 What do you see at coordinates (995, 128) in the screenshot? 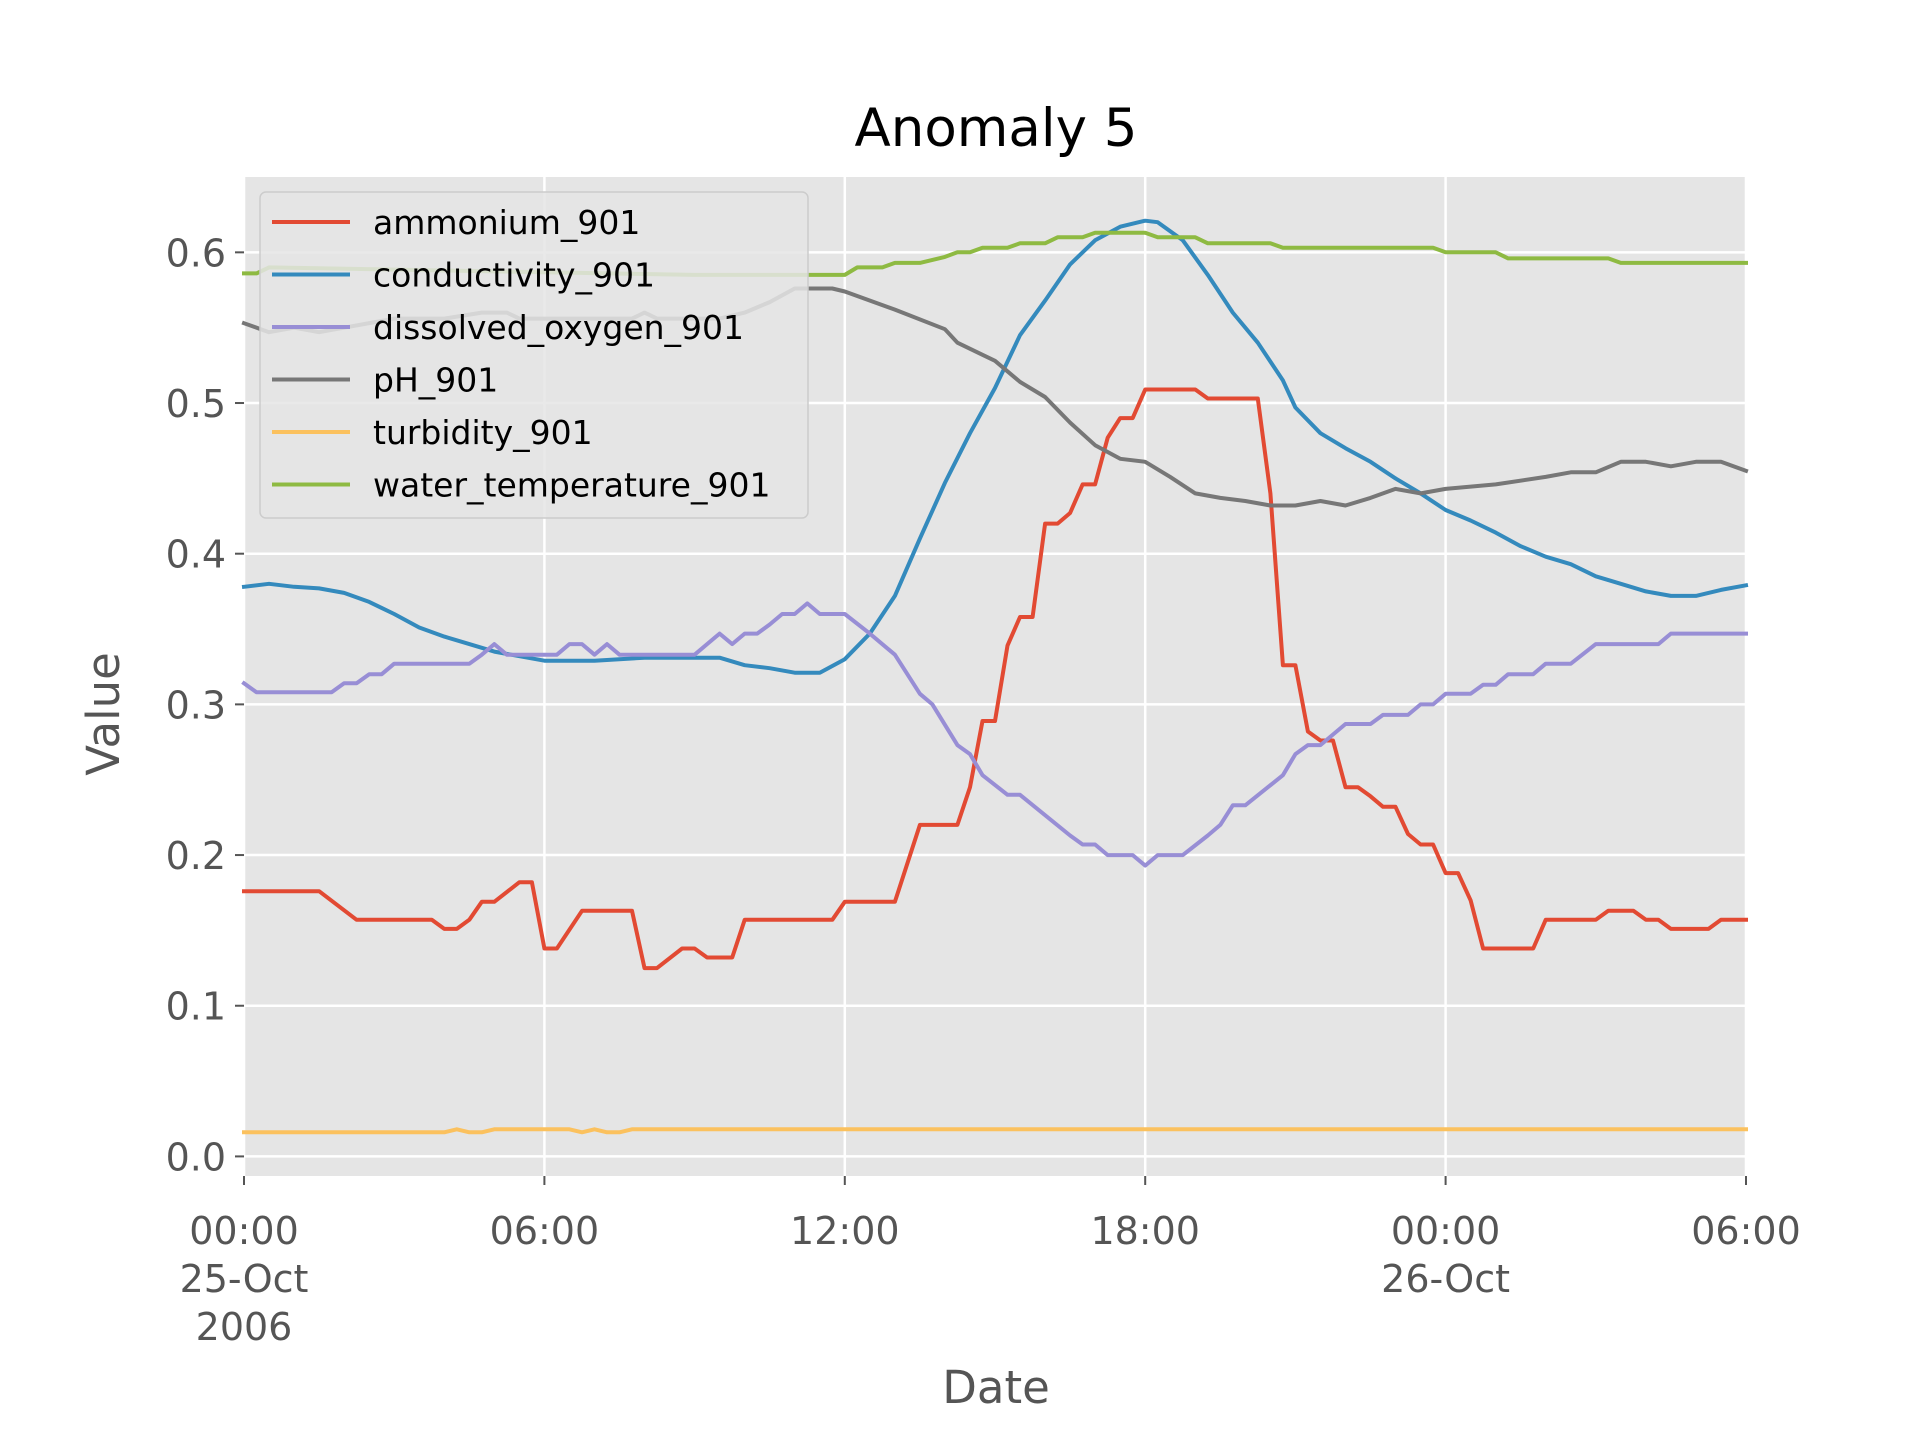
I see `chart-title: Anomaly 5` at bounding box center [995, 128].